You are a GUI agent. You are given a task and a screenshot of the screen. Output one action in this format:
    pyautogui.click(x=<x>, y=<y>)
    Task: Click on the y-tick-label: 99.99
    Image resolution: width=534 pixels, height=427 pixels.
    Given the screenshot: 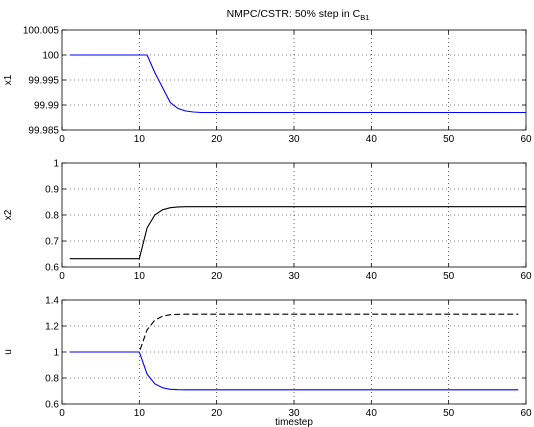 What is the action you would take?
    pyautogui.click(x=46, y=106)
    